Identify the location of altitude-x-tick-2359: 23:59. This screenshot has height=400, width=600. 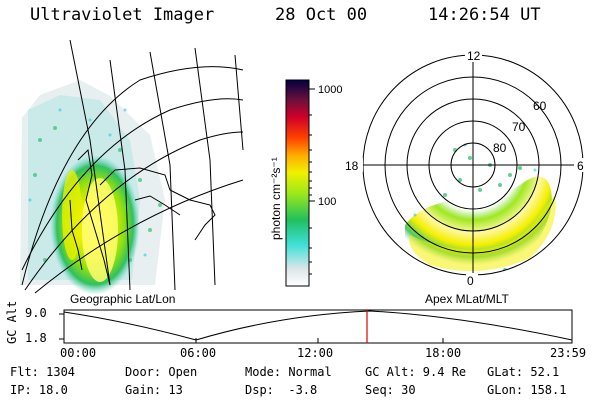
(568, 353).